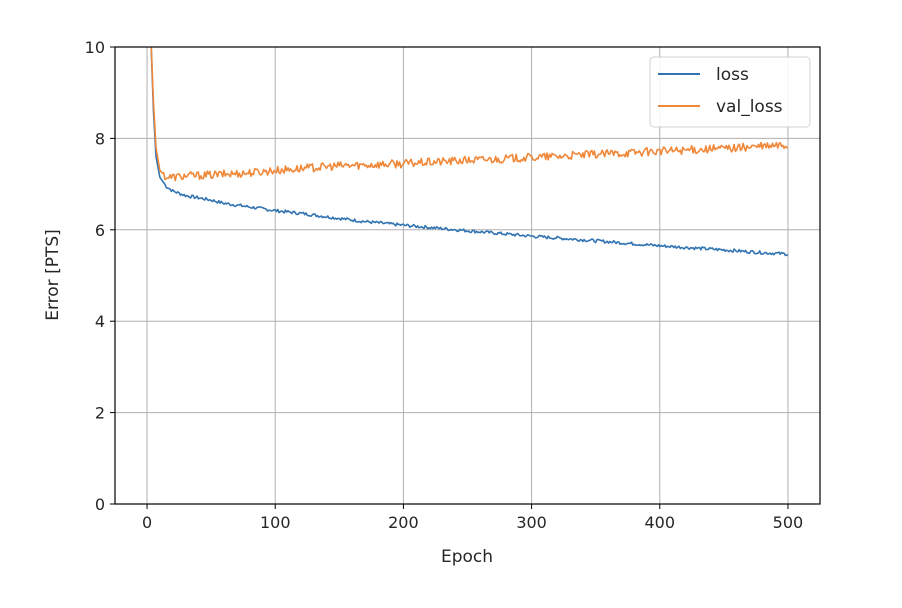 This screenshot has width=902, height=608. What do you see at coordinates (95, 47) in the screenshot?
I see `y-tick-label: 10` at bounding box center [95, 47].